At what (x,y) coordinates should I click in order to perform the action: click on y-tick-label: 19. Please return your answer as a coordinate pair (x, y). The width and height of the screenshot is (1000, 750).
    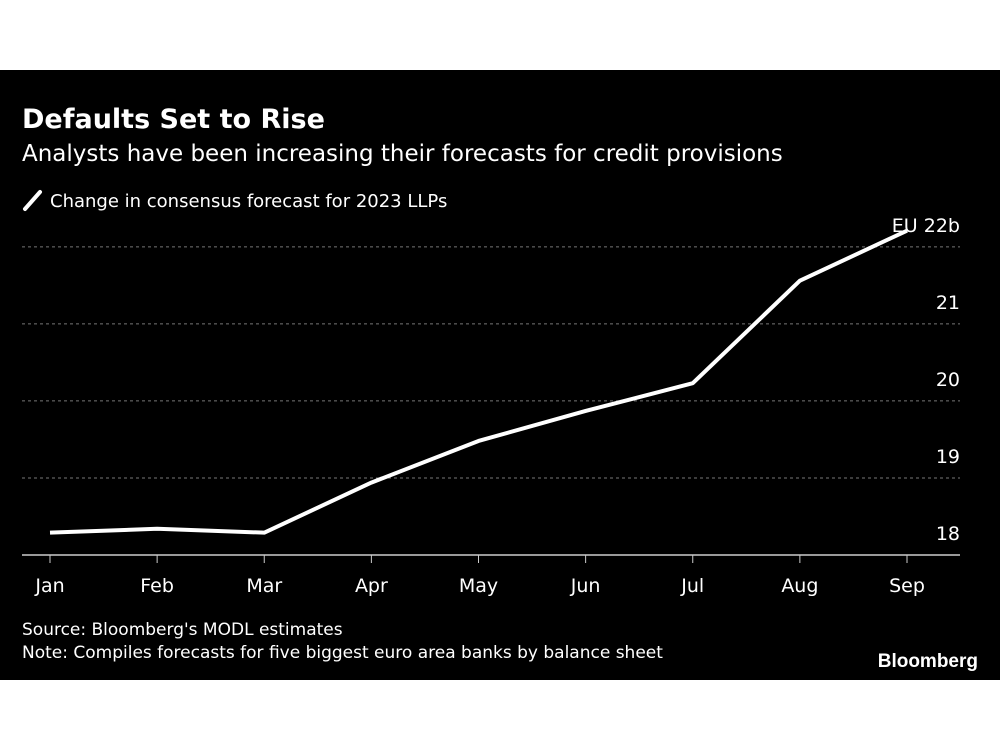
    Looking at the image, I should click on (948, 457).